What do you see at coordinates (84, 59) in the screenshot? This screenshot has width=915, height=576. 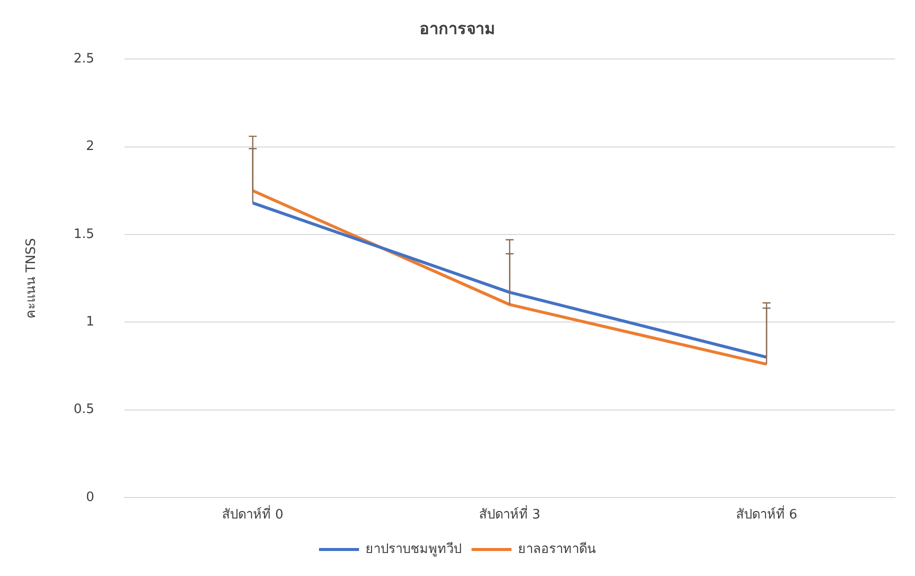 I see `y-tick-label: 2.5` at bounding box center [84, 59].